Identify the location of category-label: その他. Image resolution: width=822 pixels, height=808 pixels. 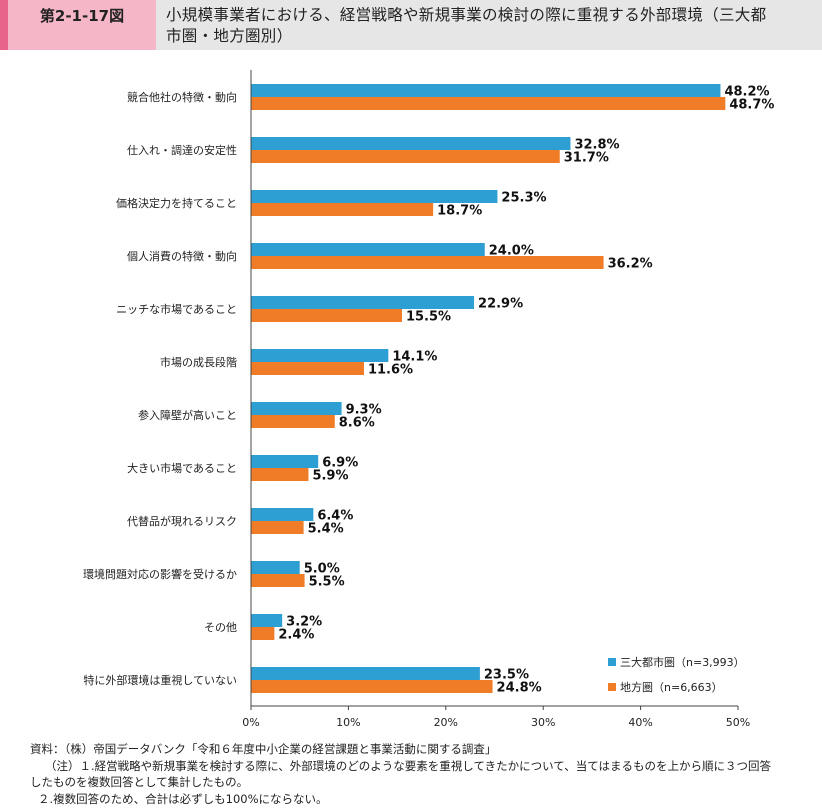
(220, 627).